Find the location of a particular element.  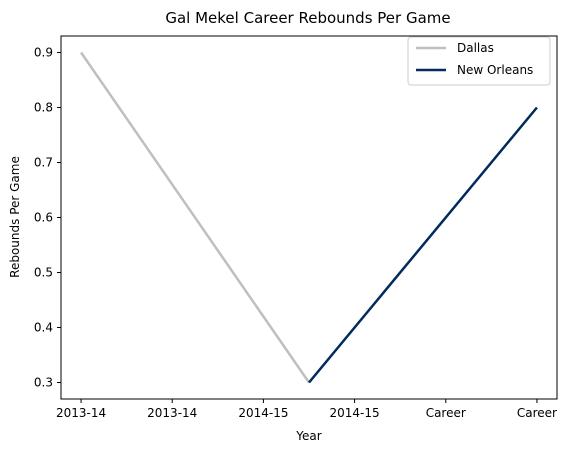

x-axis-label: Year is located at coordinates (308, 436).